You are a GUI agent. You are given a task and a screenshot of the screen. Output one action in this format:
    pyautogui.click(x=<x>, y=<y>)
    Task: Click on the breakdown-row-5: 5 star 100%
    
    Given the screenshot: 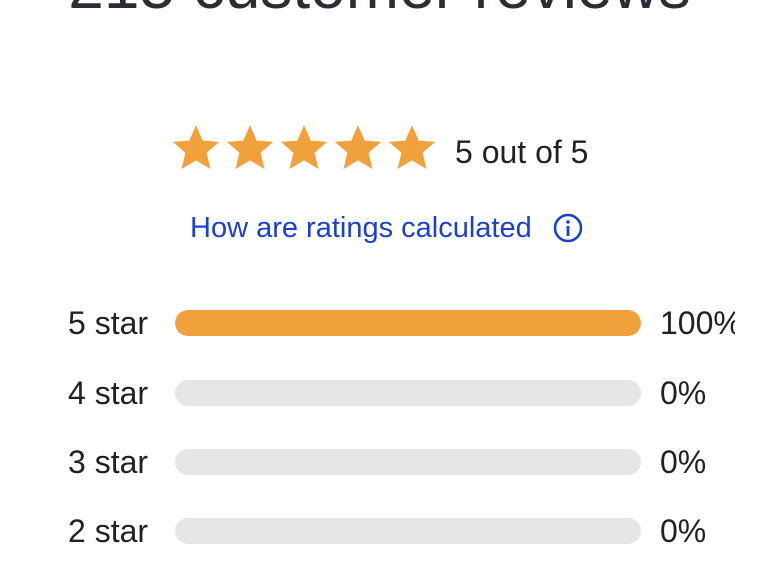 What is the action you would take?
    pyautogui.click(x=367, y=323)
    